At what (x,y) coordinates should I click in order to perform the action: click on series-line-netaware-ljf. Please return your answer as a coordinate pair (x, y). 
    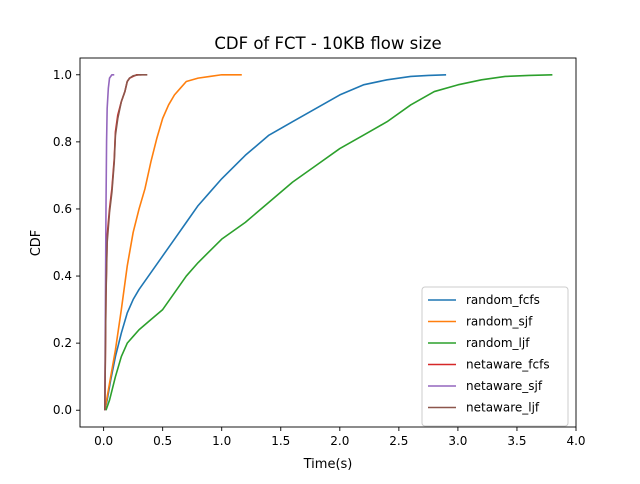
    Looking at the image, I should click on (126, 242).